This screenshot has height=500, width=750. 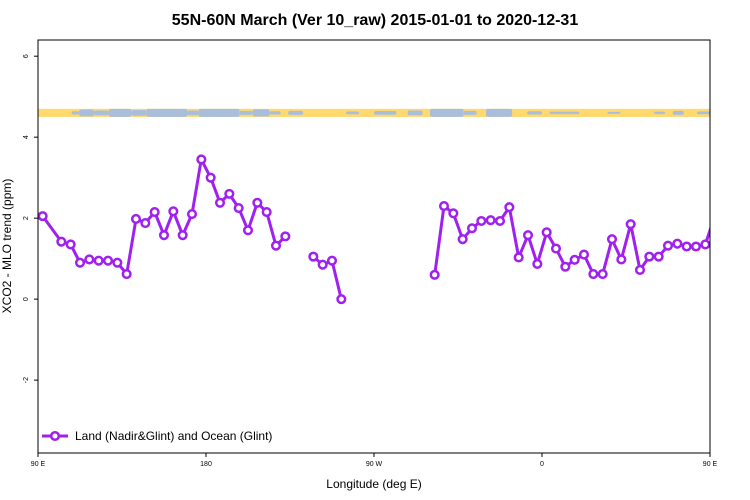 I want to click on x-tick-label: 0, so click(x=542, y=464).